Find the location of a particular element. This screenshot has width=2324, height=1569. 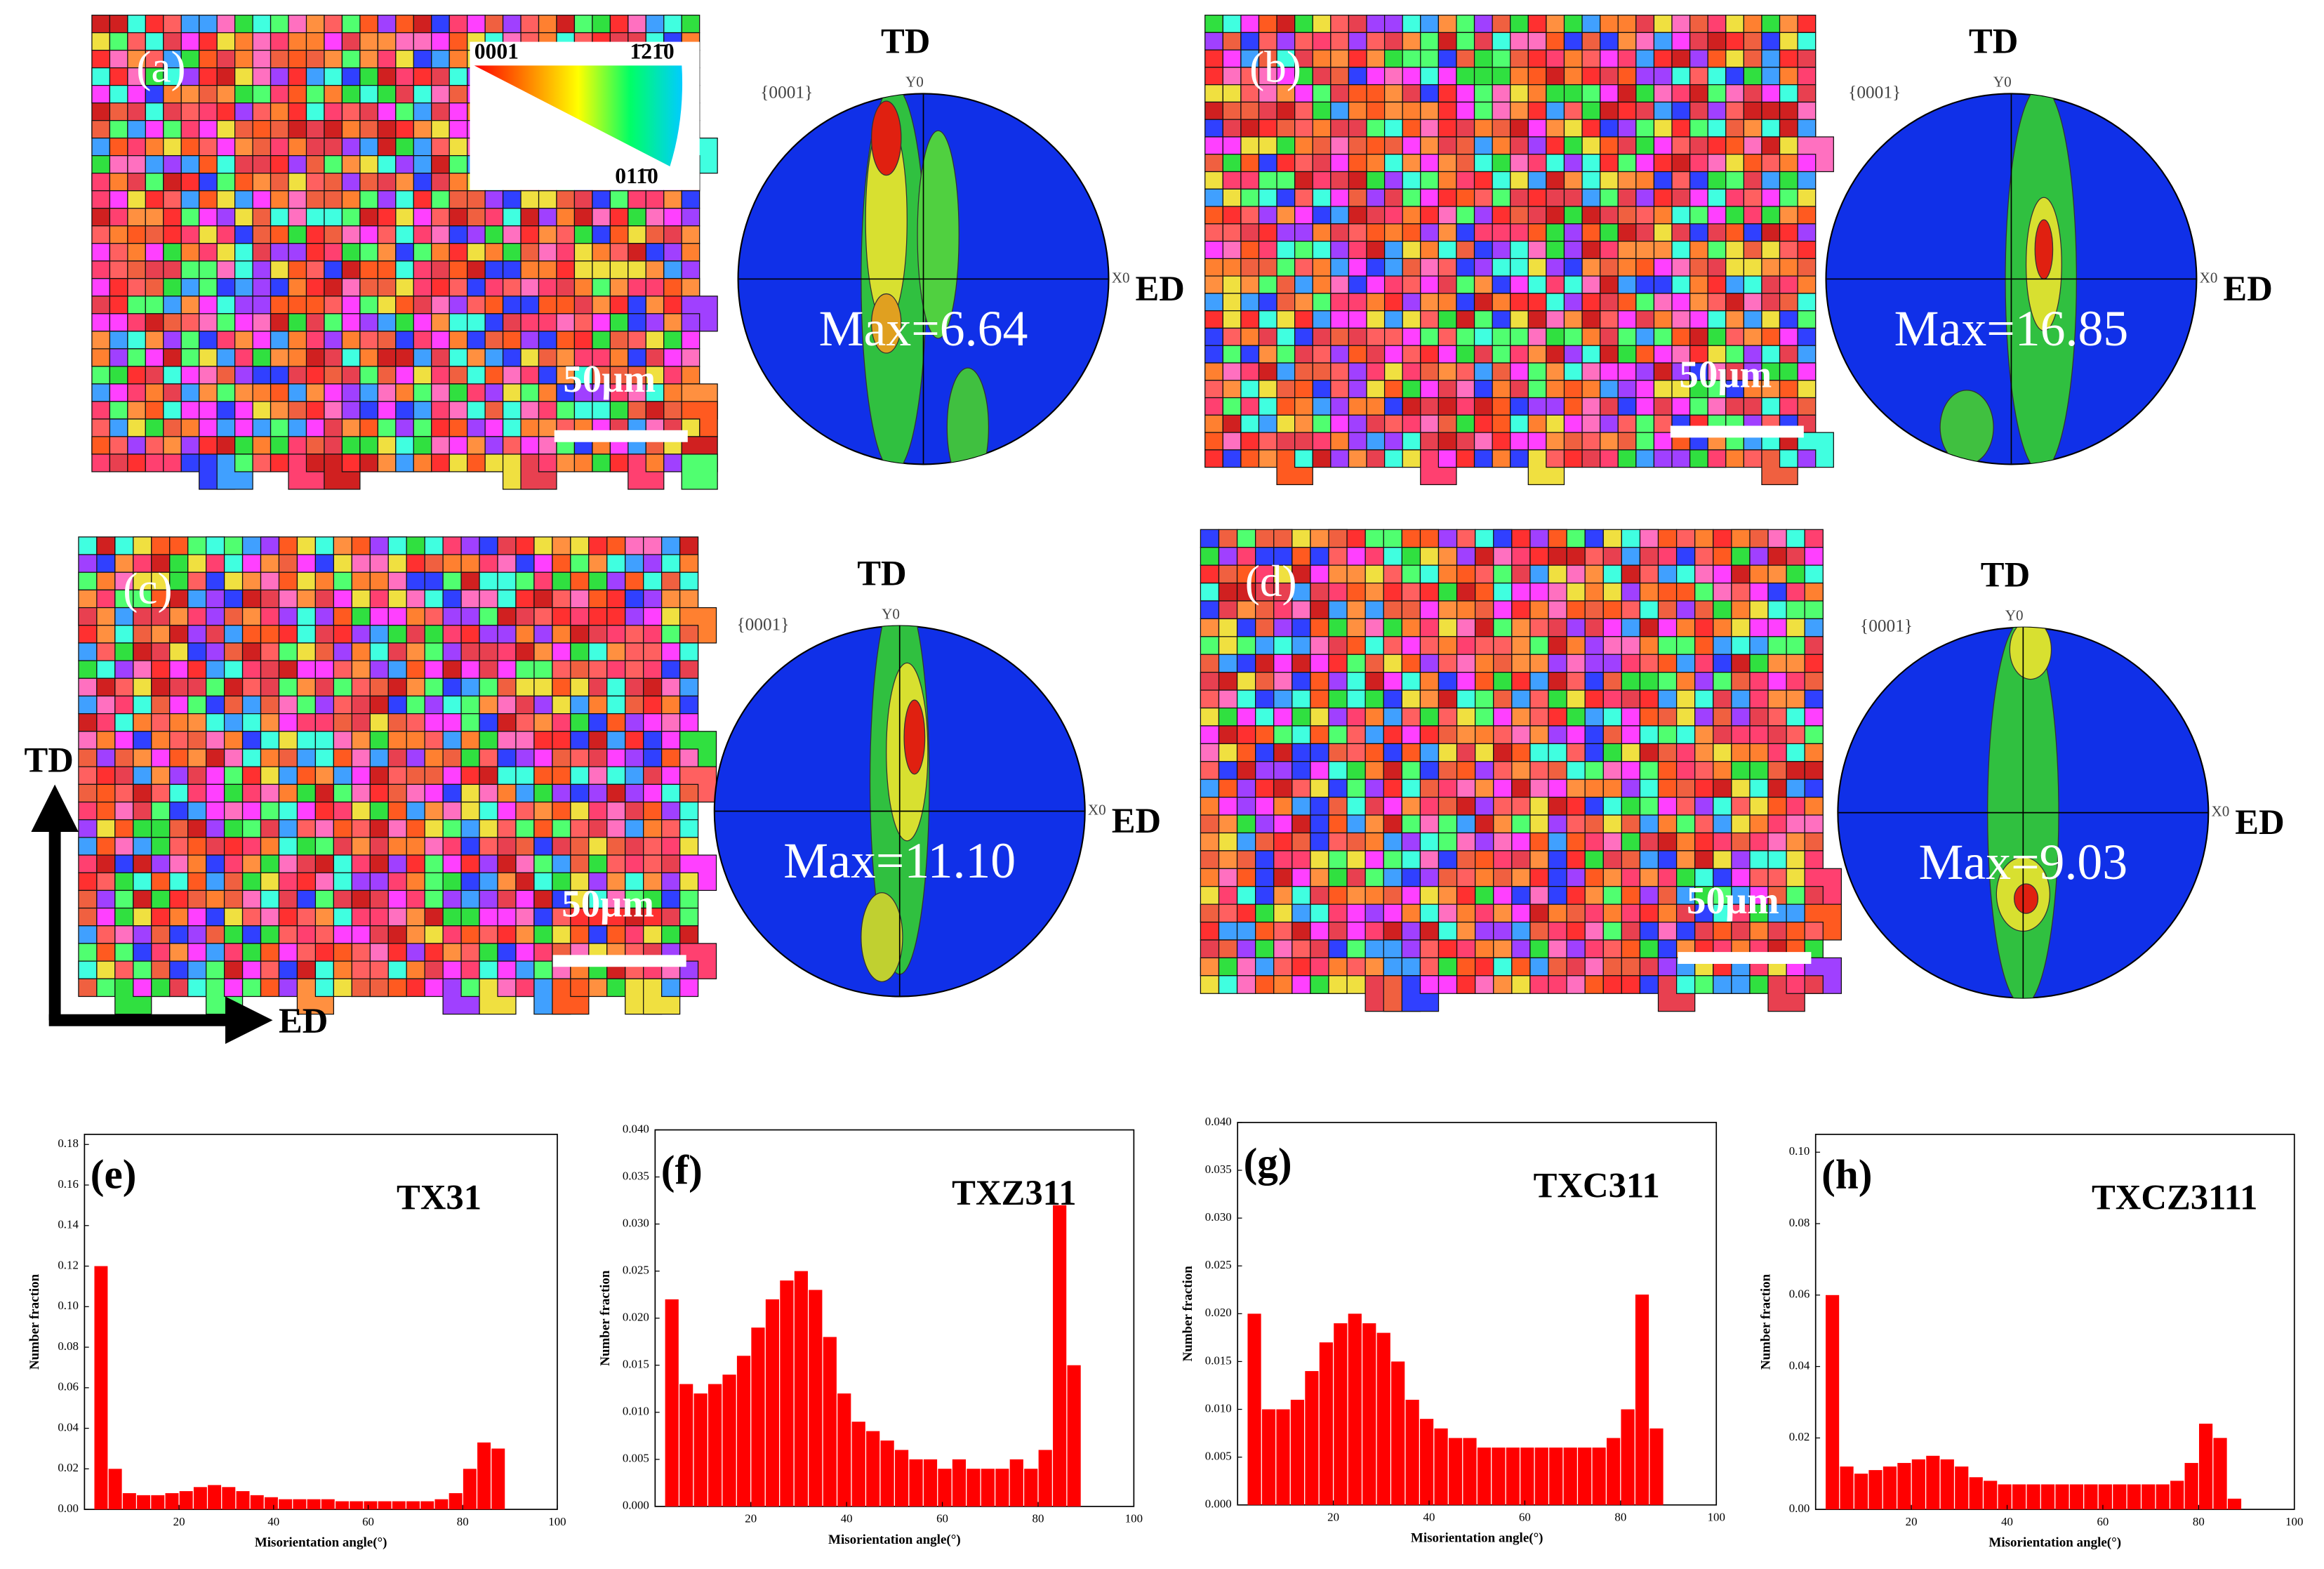

pf-ed: ED is located at coordinates (2259, 822).